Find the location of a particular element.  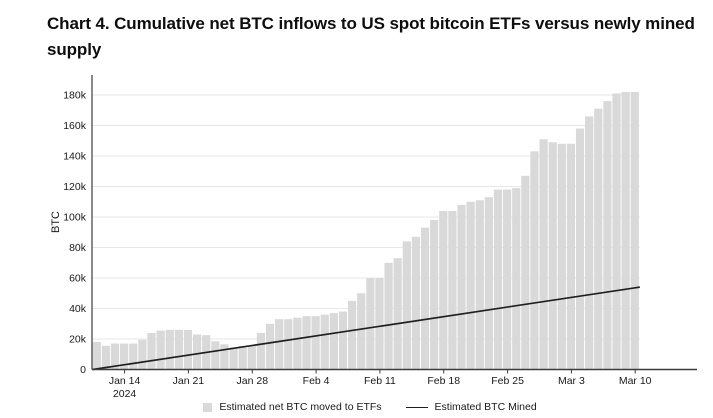

x-tick-label-feb-18: Feb 18 is located at coordinates (443, 381).